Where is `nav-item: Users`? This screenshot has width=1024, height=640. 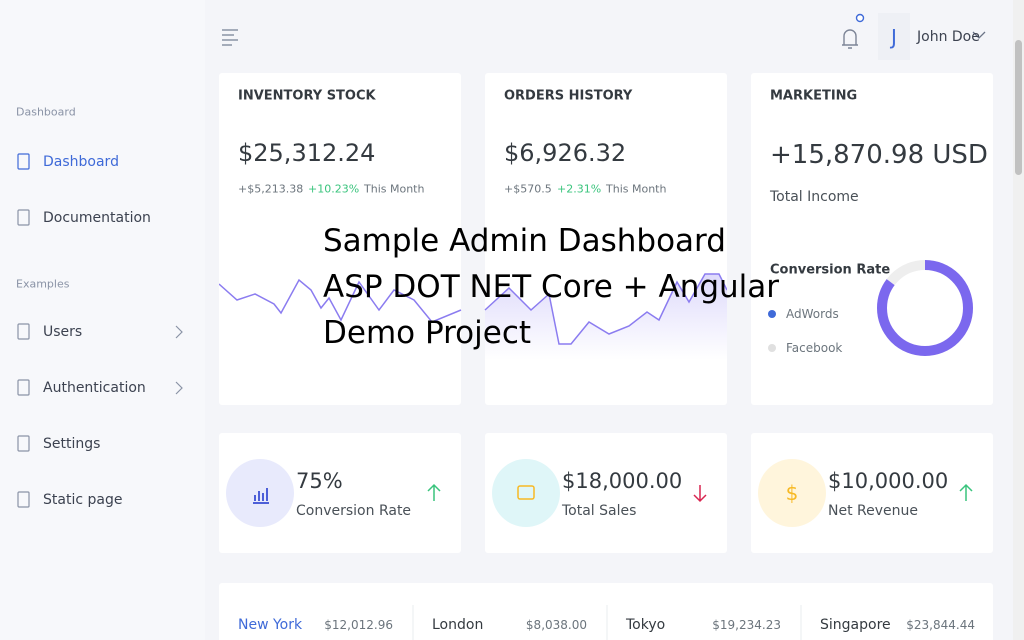
nav-item: Users is located at coordinates (63, 332).